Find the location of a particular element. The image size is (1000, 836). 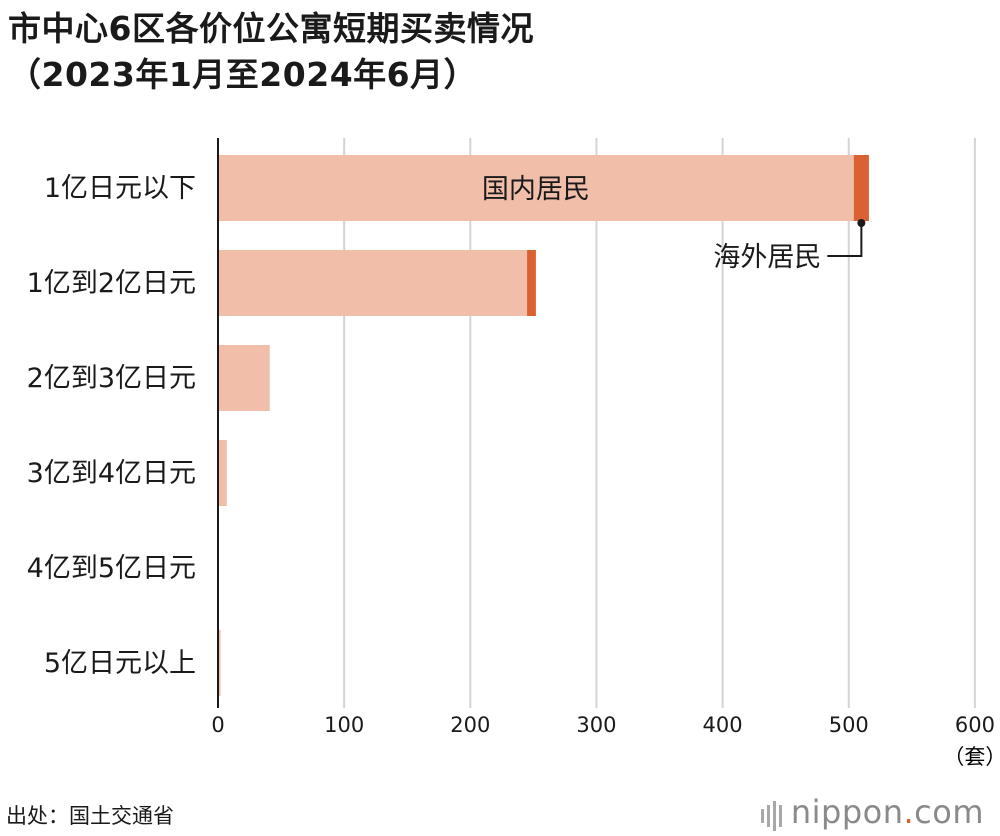

x-tick-label: 200 is located at coordinates (470, 725).